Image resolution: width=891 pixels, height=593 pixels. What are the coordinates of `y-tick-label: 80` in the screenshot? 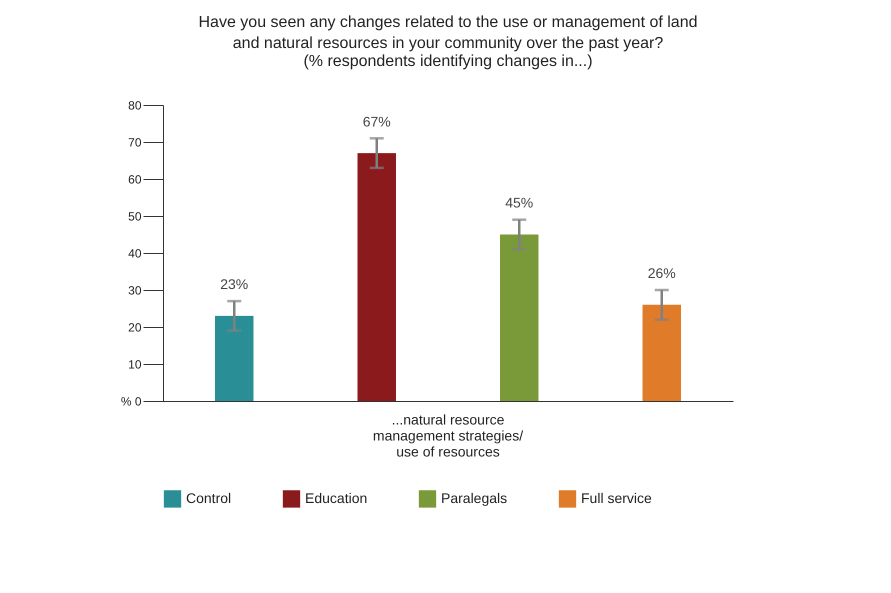 It's located at (135, 105).